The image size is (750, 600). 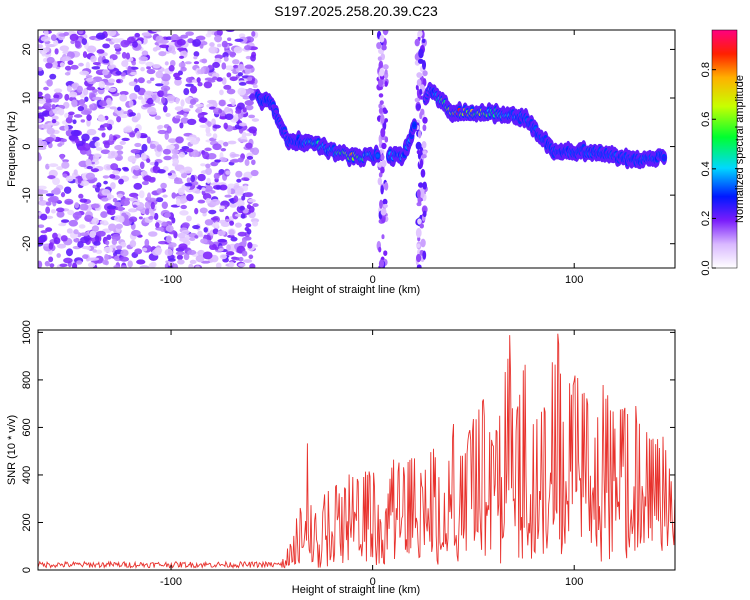 What do you see at coordinates (27, 570) in the screenshot?
I see `y-tick-label: 0` at bounding box center [27, 570].